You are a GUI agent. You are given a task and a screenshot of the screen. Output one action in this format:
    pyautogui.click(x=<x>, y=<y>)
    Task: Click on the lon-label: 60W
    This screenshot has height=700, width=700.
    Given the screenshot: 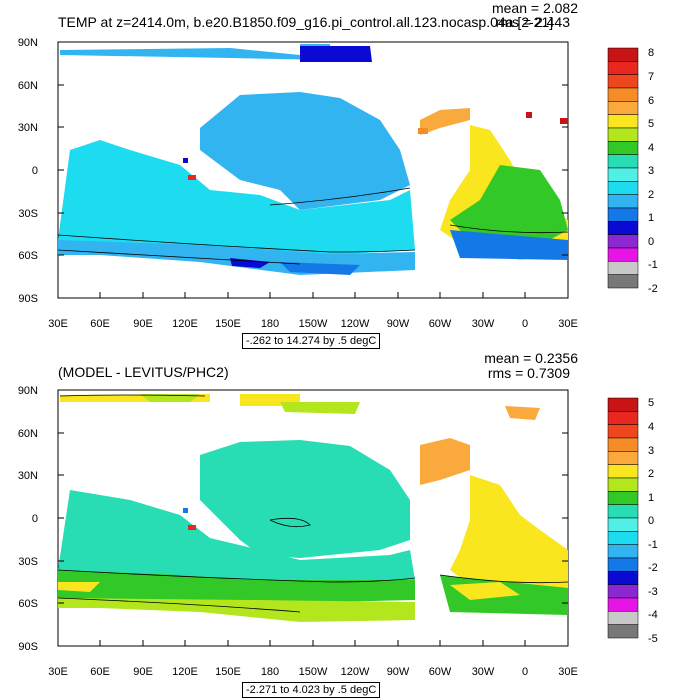 What is the action you would take?
    pyautogui.click(x=440, y=324)
    